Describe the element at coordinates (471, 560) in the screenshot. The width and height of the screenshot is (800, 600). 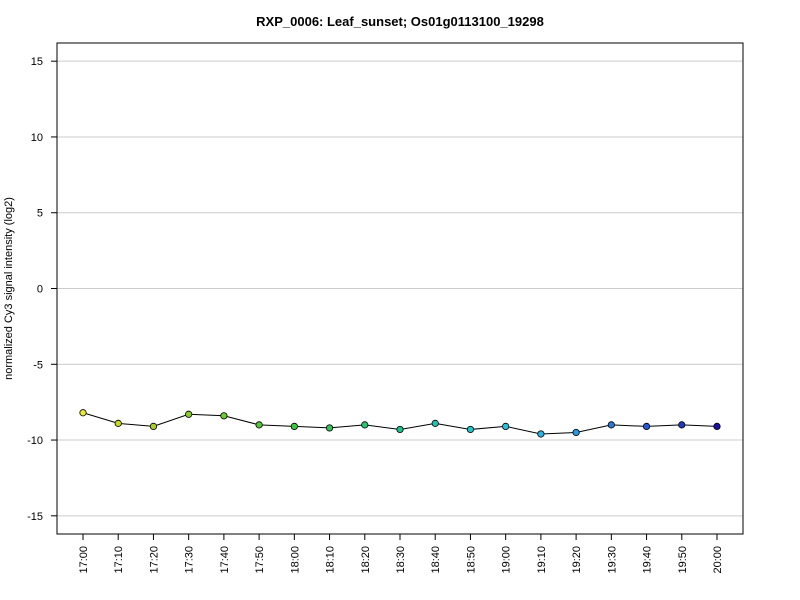
I see `x-tick-label: 18:50` at that location.